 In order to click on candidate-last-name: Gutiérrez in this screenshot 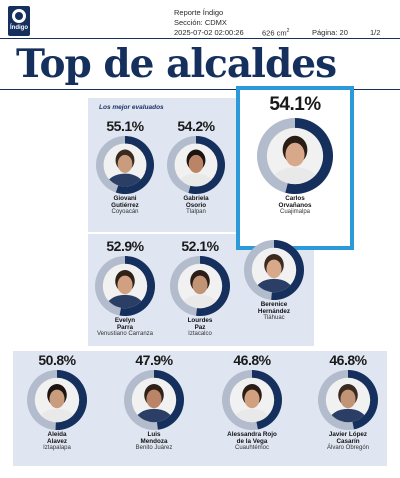, I will do `click(125, 205)`.